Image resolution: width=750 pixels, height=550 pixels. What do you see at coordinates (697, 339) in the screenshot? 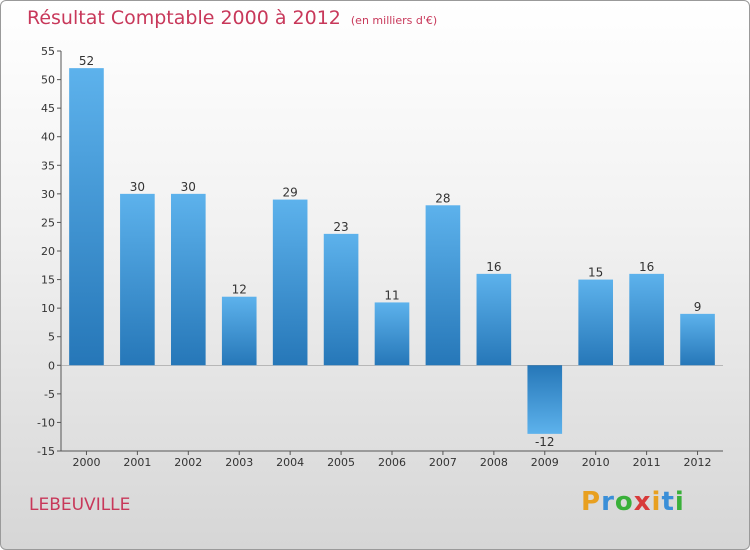
I see `bar-2012` at bounding box center [697, 339].